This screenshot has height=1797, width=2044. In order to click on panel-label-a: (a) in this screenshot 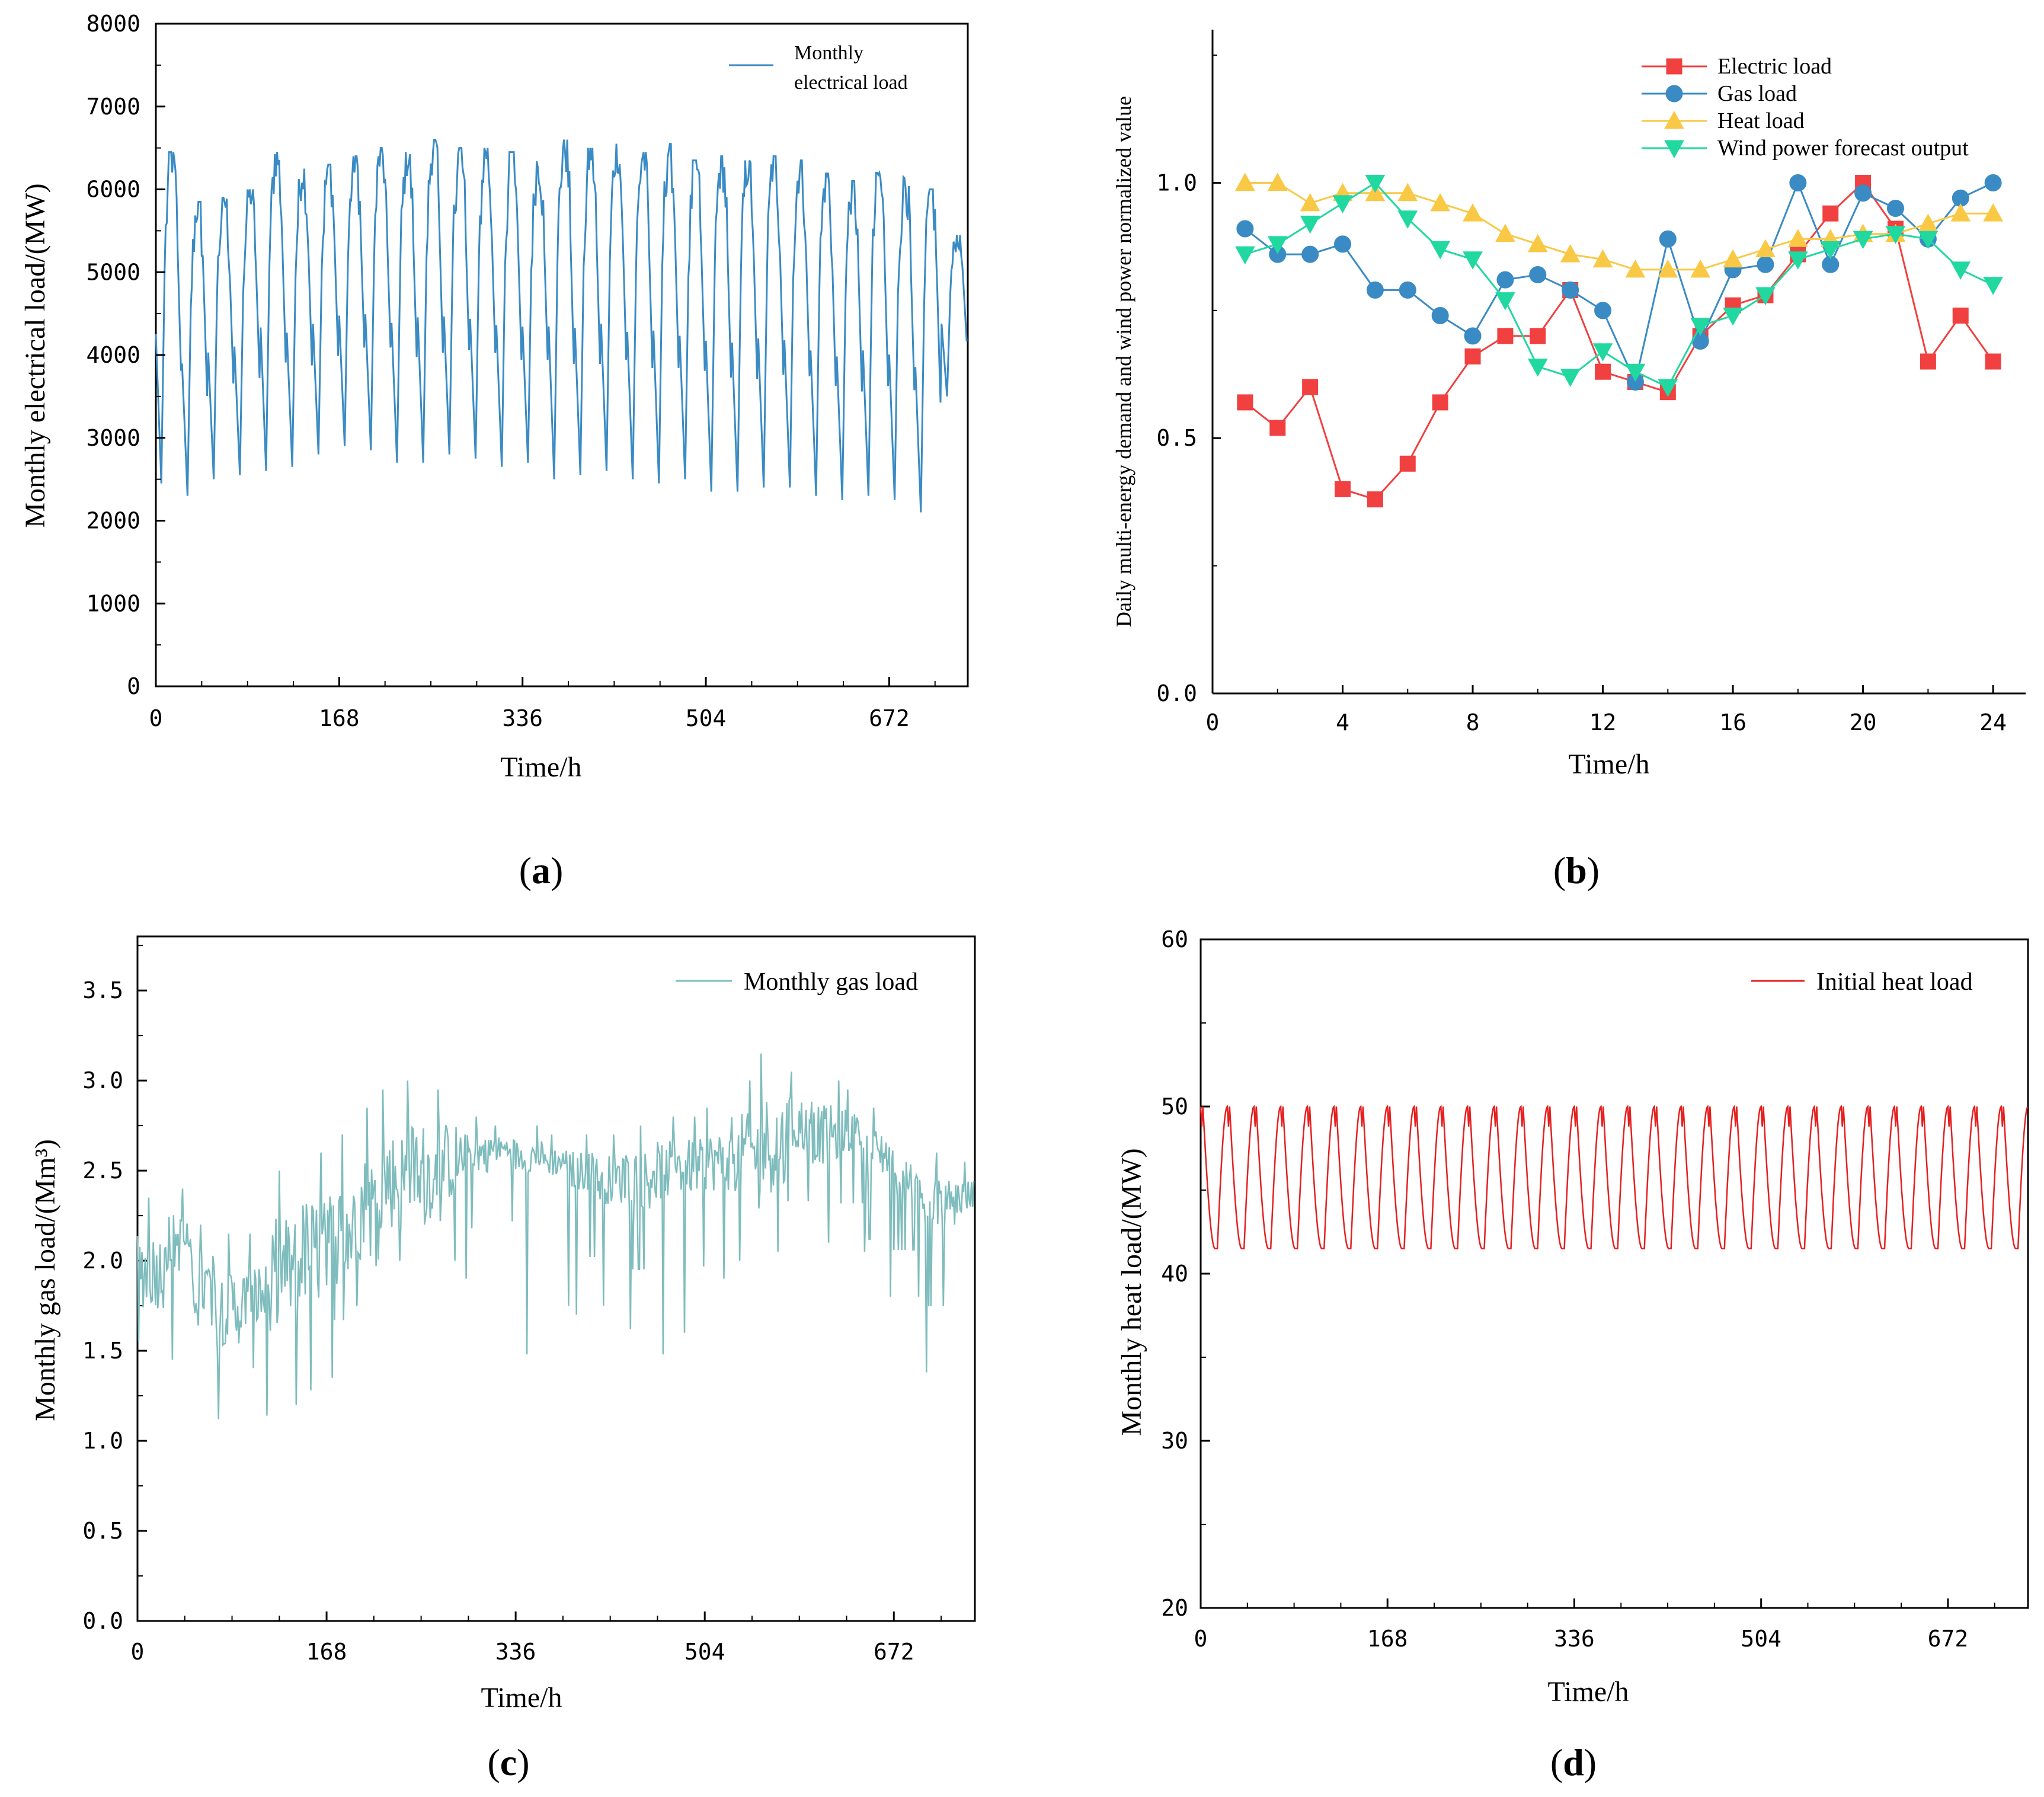, I will do `click(542, 870)`.